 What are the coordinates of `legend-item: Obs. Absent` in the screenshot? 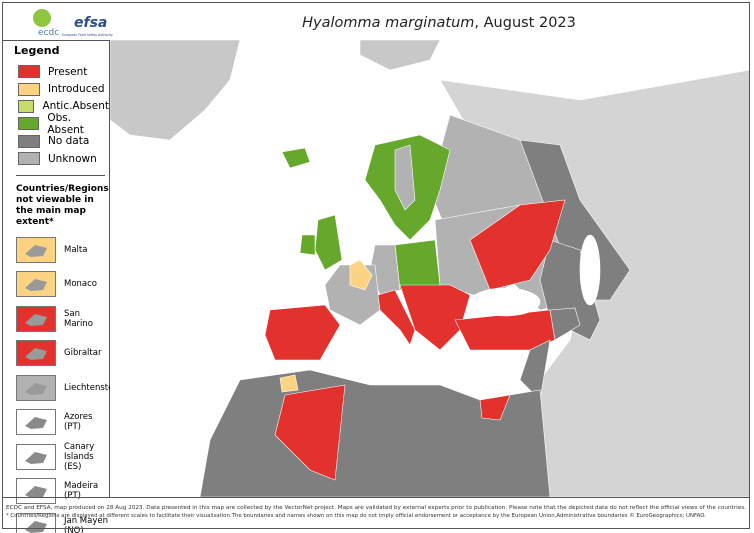 It's located at (63, 124).